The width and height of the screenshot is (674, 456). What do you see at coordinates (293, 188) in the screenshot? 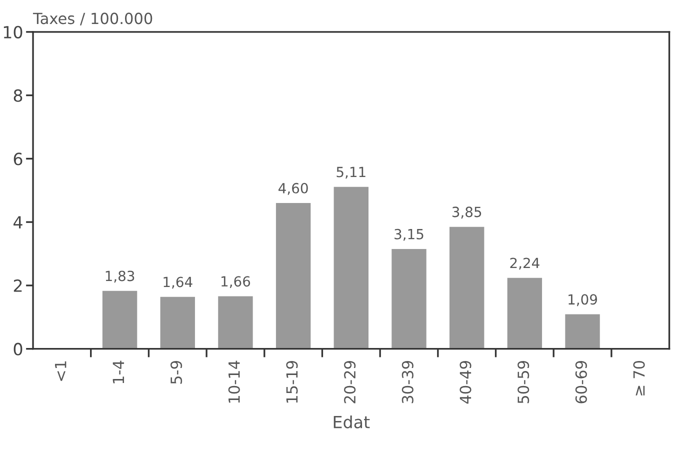
I see `data-label: 4,60` at bounding box center [293, 188].